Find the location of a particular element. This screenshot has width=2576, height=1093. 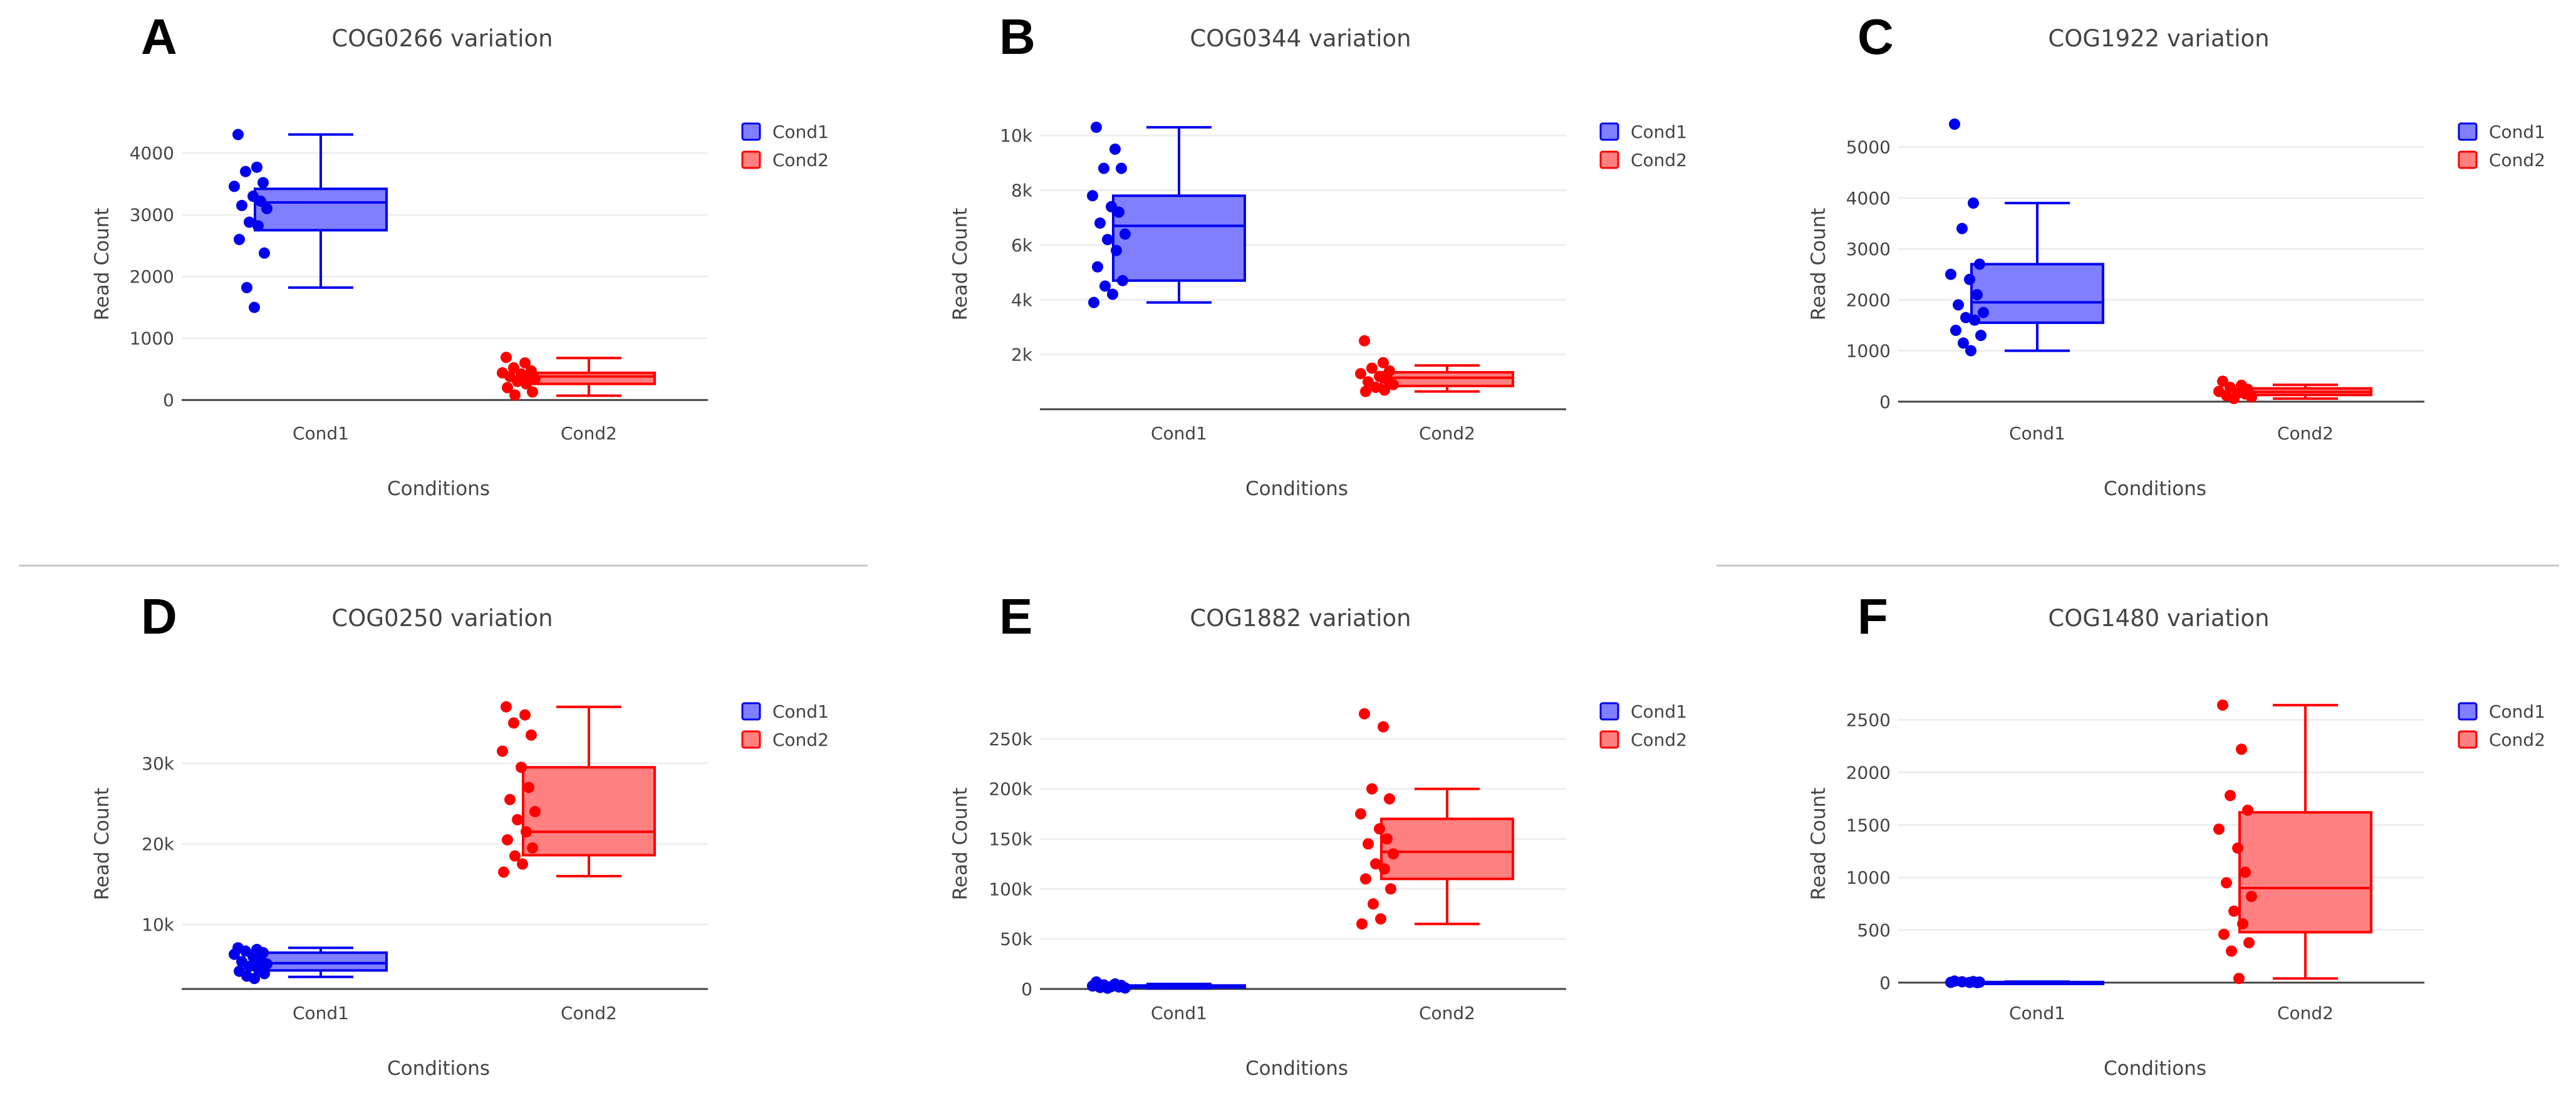

y-tick-label: 20k is located at coordinates (158, 844).